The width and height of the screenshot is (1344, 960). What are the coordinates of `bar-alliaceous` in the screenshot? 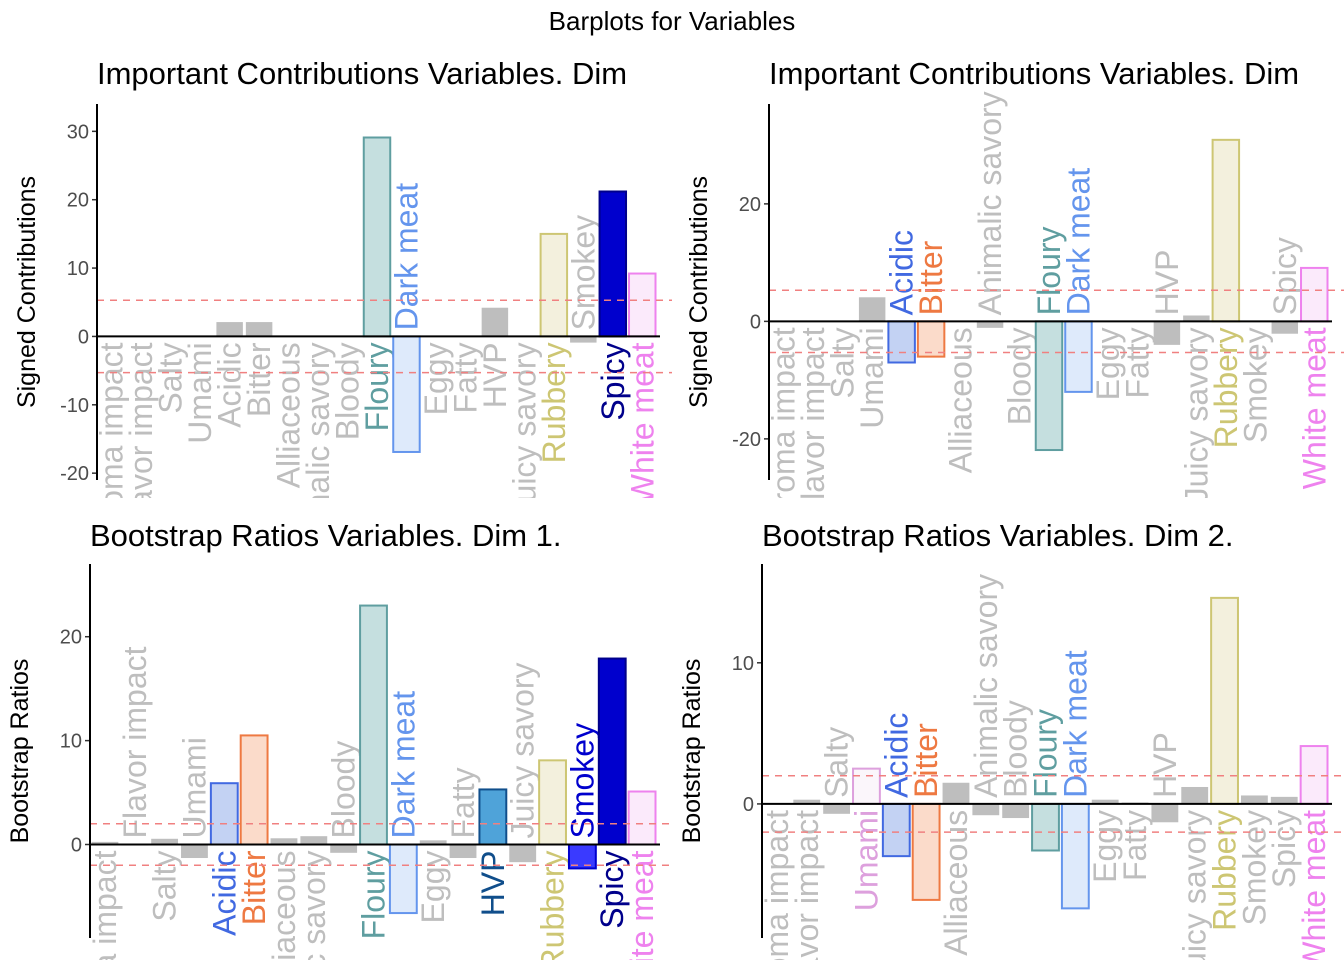 It's located at (284, 841).